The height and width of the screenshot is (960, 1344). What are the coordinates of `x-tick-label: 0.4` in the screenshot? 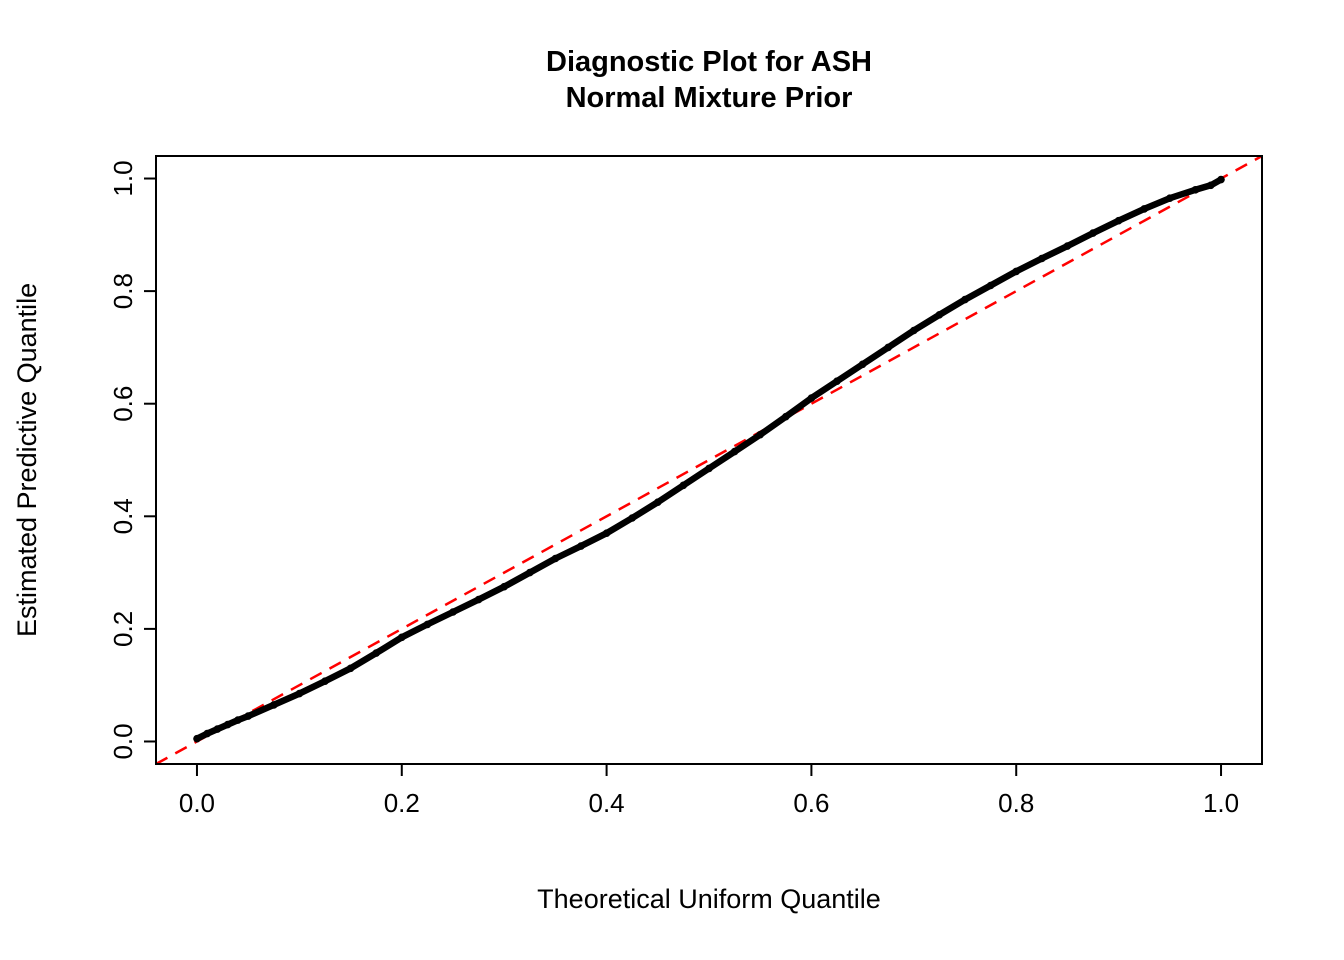 It's located at (607, 803).